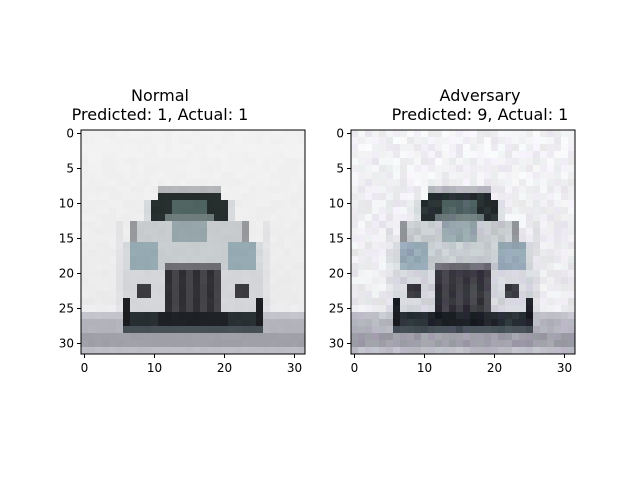 The height and width of the screenshot is (480, 640). What do you see at coordinates (160, 95) in the screenshot?
I see `title-line1: Normal` at bounding box center [160, 95].